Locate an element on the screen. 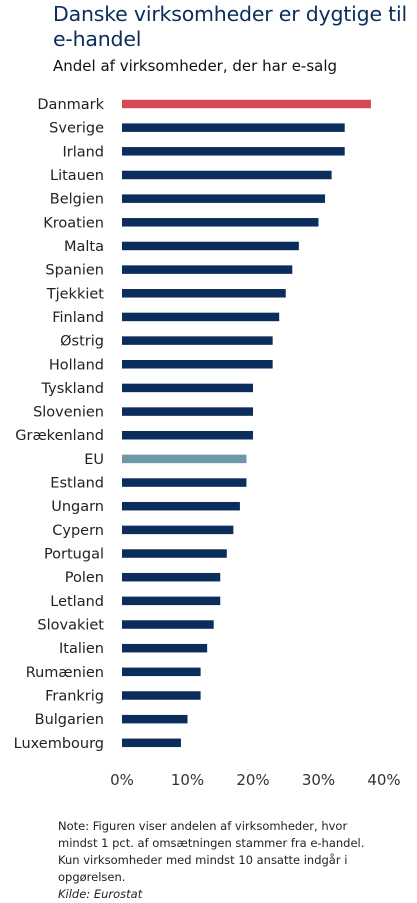  bar-frankrig is located at coordinates (161, 695).